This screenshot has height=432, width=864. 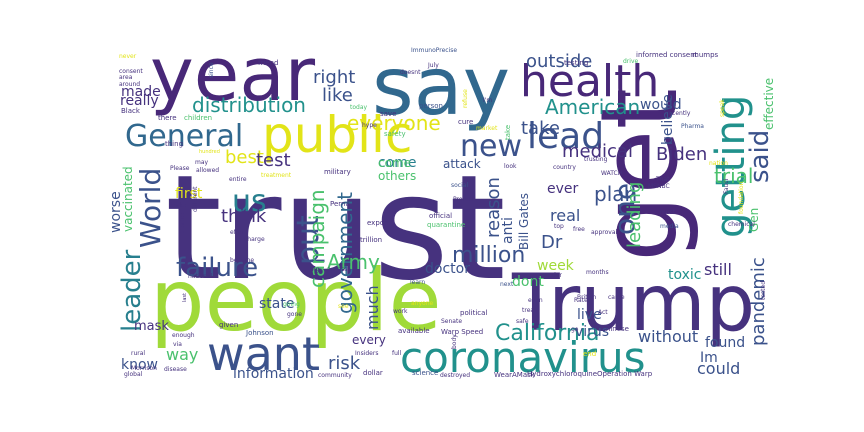 What do you see at coordinates (177, 344) in the screenshot?
I see `word-via: via` at bounding box center [177, 344].